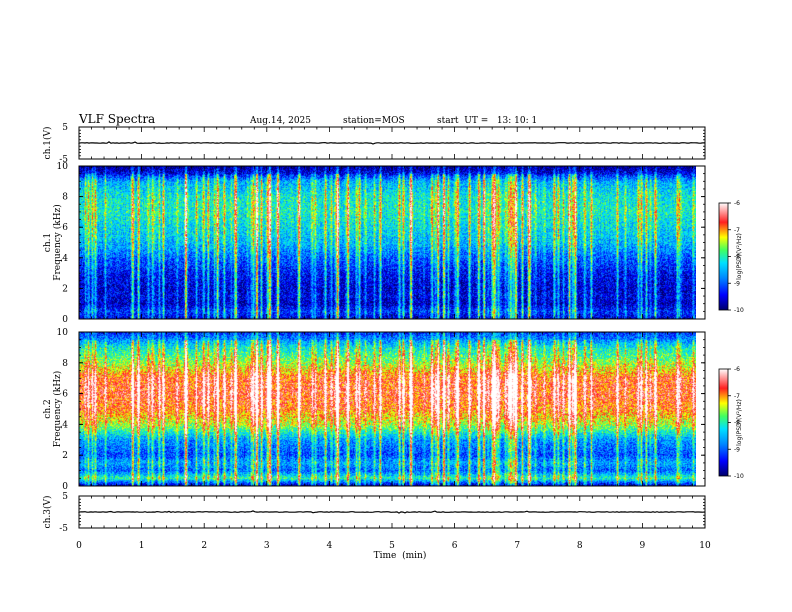 This screenshot has height=612, width=792. What do you see at coordinates (116, 119) in the screenshot?
I see `figure-title: VLF Spectra` at bounding box center [116, 119].